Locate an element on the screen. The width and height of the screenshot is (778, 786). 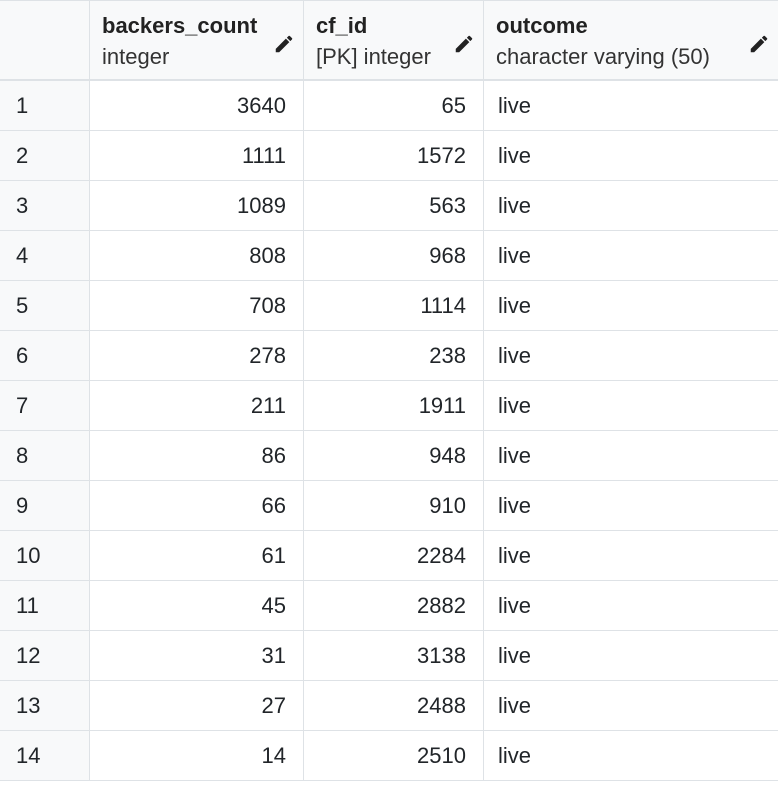
table-row: 10 61 2284 live is located at coordinates (389, 556).